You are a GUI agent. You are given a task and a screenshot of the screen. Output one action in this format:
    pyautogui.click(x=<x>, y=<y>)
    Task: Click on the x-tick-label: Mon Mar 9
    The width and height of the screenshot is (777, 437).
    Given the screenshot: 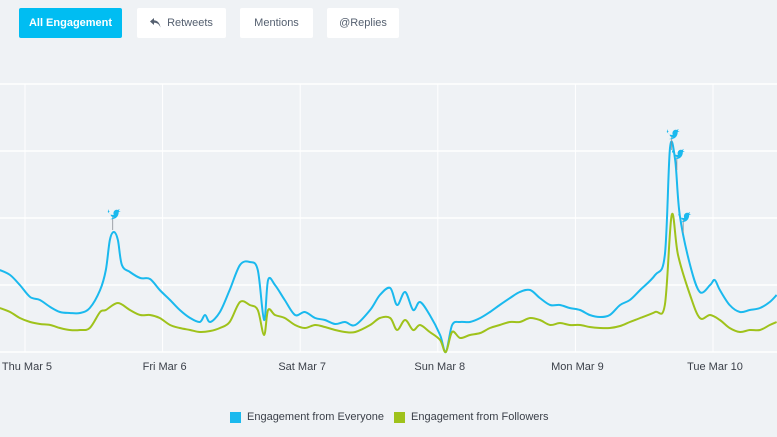 What is the action you would take?
    pyautogui.click(x=577, y=367)
    